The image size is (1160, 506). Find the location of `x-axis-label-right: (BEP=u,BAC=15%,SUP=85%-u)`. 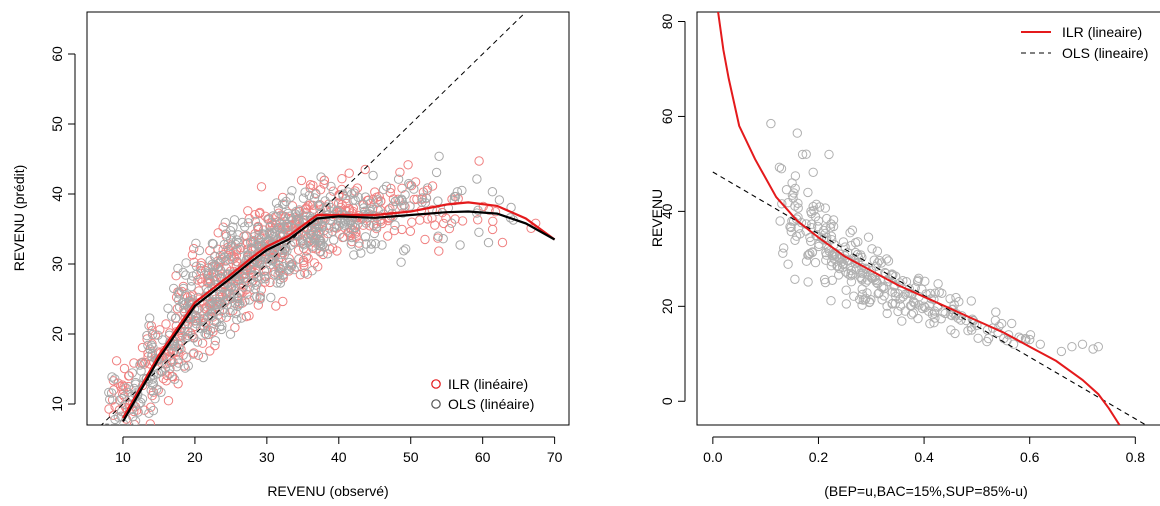

x-axis-label-right: (BEP=u,BAC=15%,SUP=85%-u) is located at coordinates (926, 491).